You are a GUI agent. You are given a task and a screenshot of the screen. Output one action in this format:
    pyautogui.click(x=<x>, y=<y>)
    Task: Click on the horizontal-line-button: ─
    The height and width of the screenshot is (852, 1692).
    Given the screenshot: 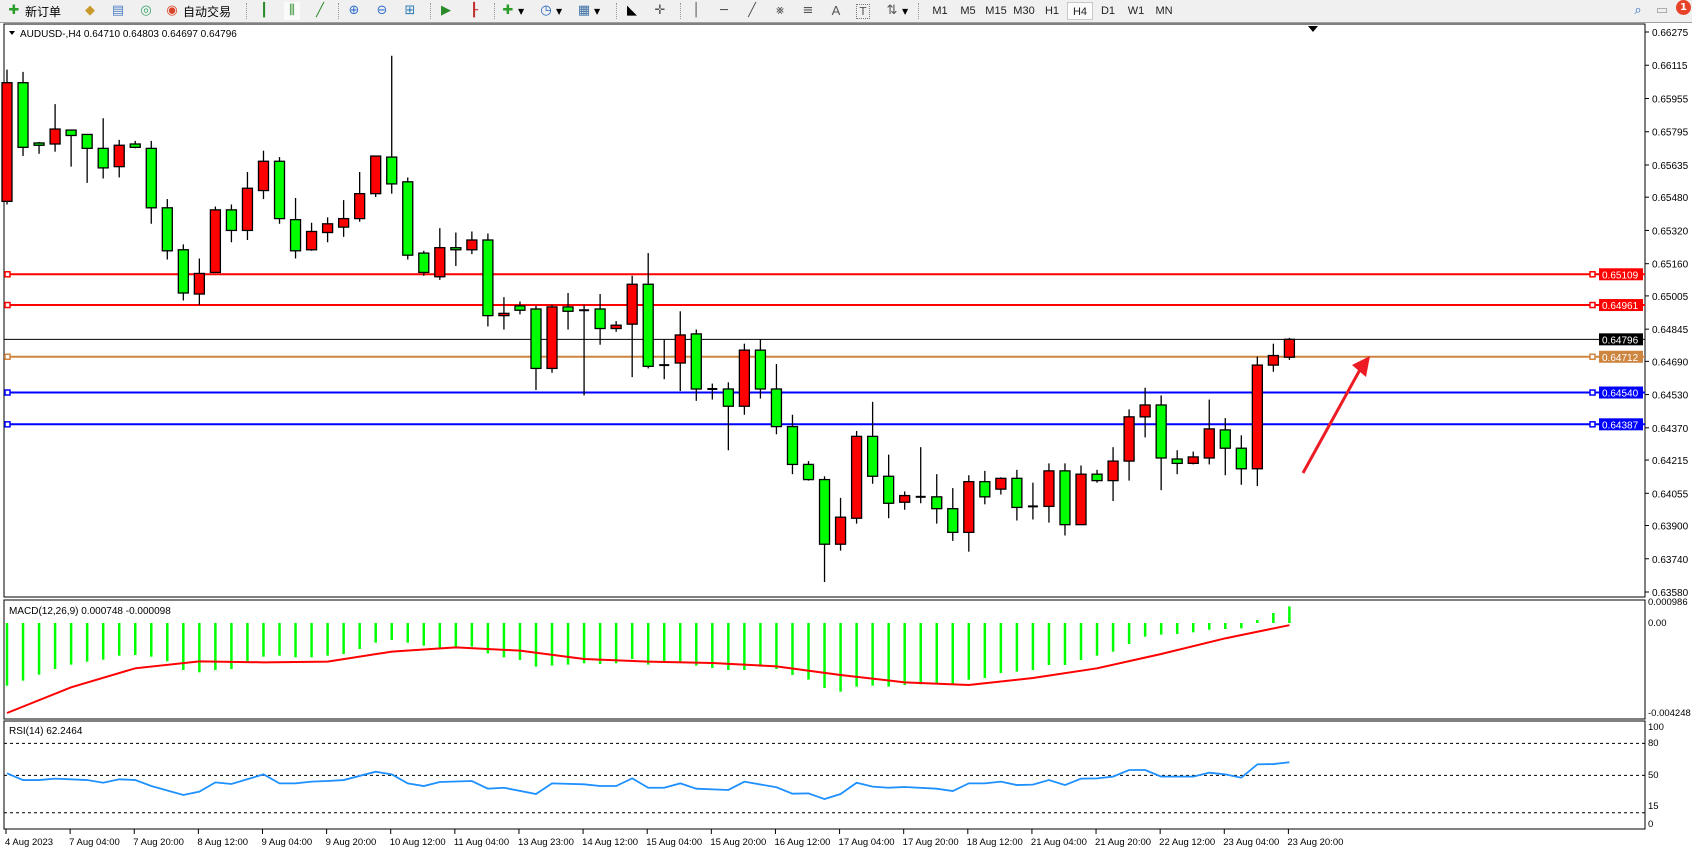 What is the action you would take?
    pyautogui.click(x=724, y=11)
    